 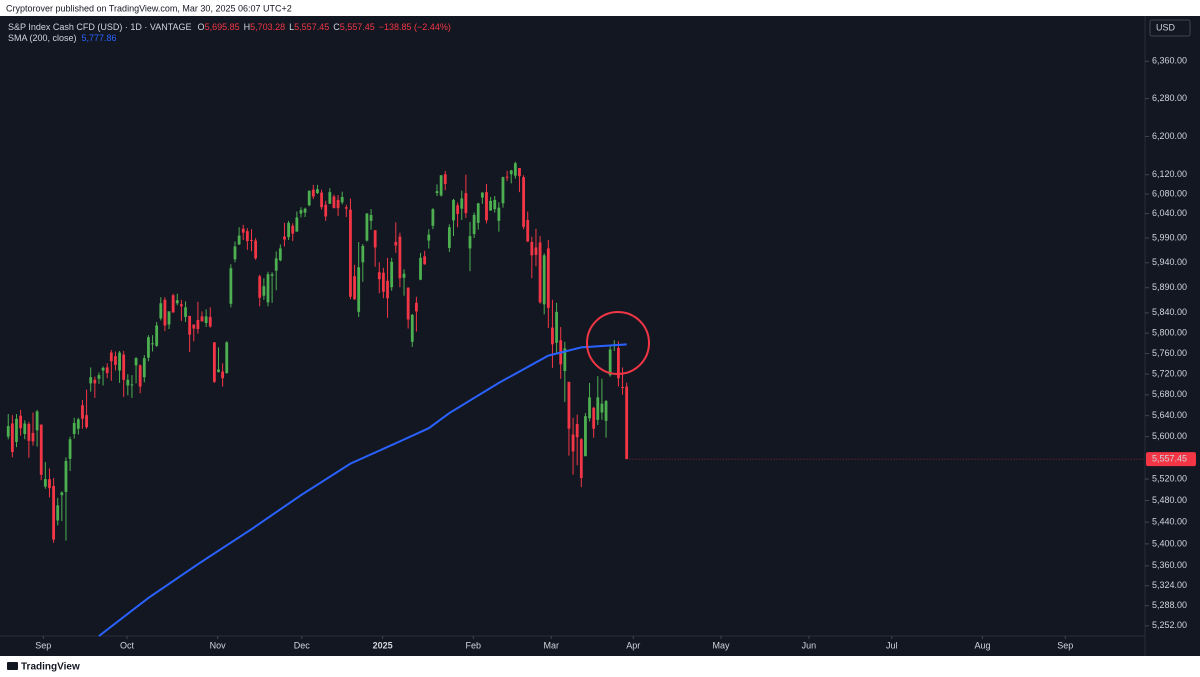 I want to click on x-tick-label: Sep, so click(x=1065, y=645).